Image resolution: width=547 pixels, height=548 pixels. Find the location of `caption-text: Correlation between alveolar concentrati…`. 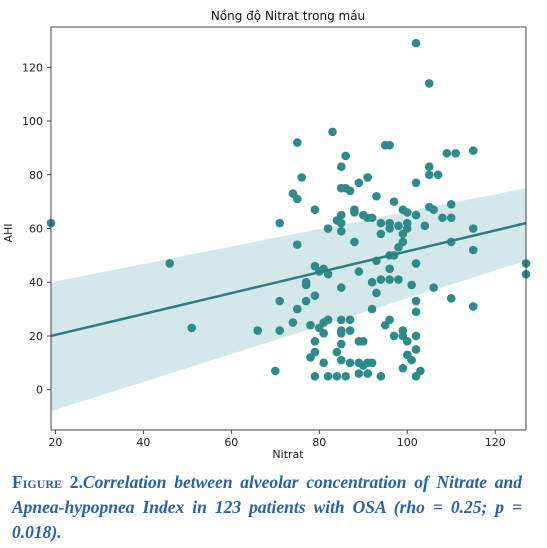

caption-text: Correlation between alveolar concentrati… is located at coordinates (267, 507).